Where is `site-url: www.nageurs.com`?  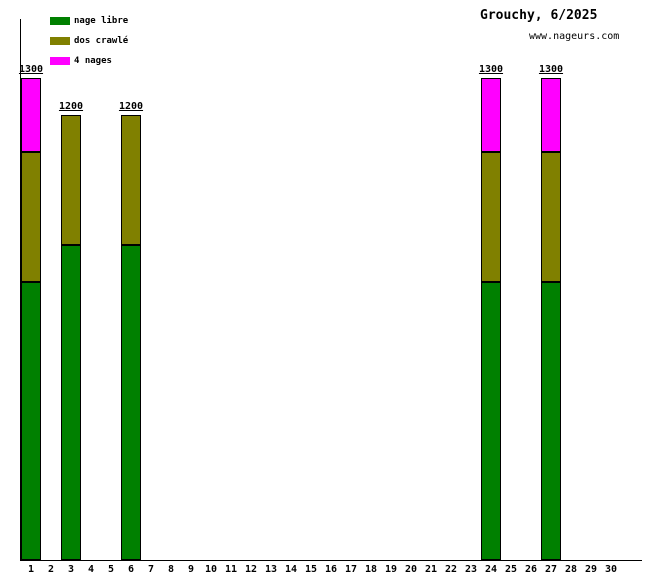 site-url: www.nageurs.com is located at coordinates (574, 36).